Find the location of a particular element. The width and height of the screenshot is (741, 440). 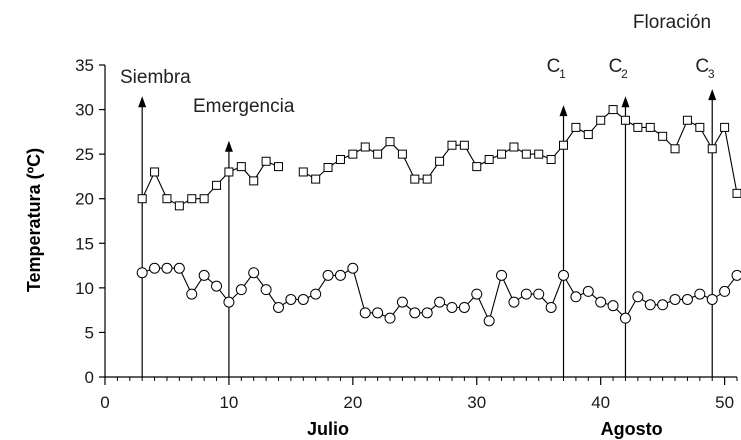

y-tick-label: 5 is located at coordinates (89, 332).